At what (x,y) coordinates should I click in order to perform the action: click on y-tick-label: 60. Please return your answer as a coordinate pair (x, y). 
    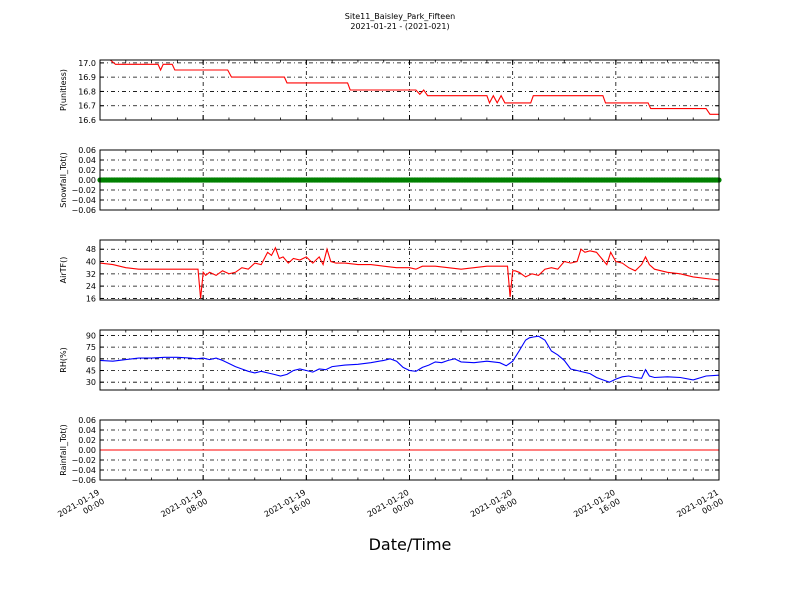
    Looking at the image, I should click on (91, 359).